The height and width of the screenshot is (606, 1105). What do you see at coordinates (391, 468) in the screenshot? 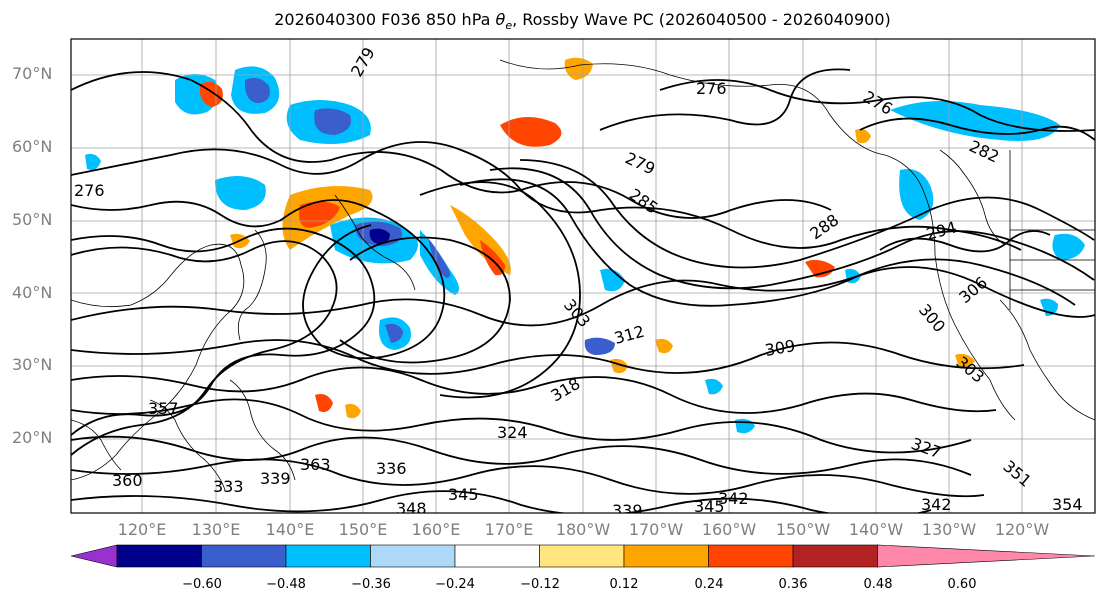
I see `contour-label: 336` at bounding box center [391, 468].